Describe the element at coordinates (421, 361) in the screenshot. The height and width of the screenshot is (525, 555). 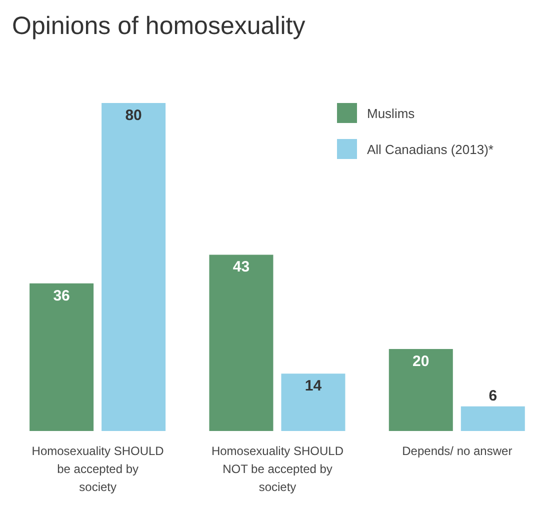
I see `data-label: 20` at that location.